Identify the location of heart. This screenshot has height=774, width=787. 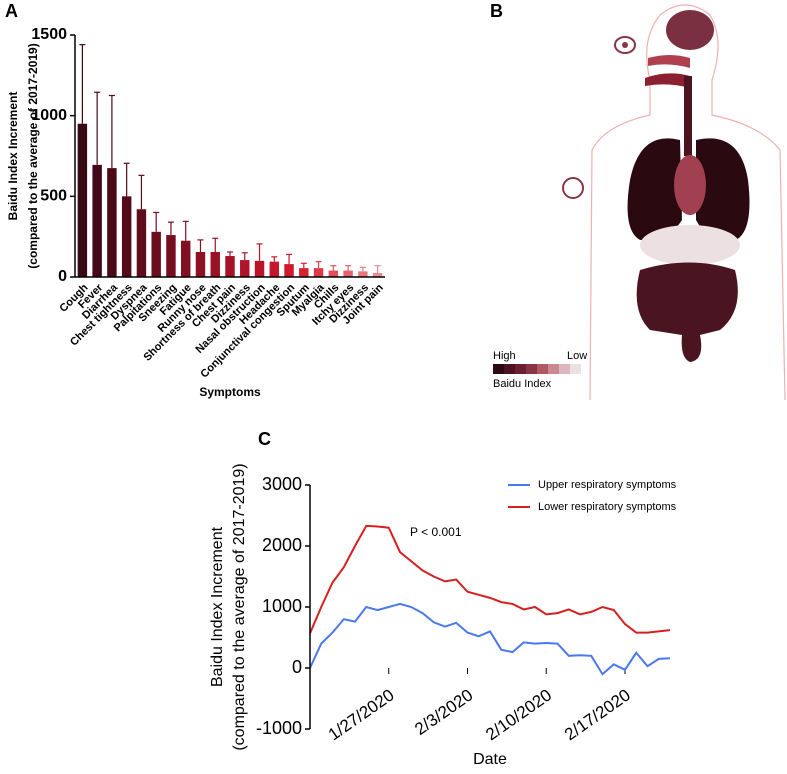
(690, 185).